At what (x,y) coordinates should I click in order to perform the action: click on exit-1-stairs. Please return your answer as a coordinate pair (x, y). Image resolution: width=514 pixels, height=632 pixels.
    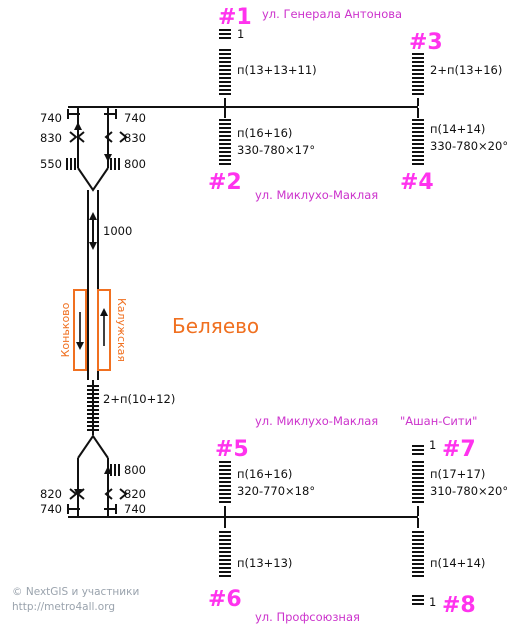
    Looking at the image, I should click on (225, 62).